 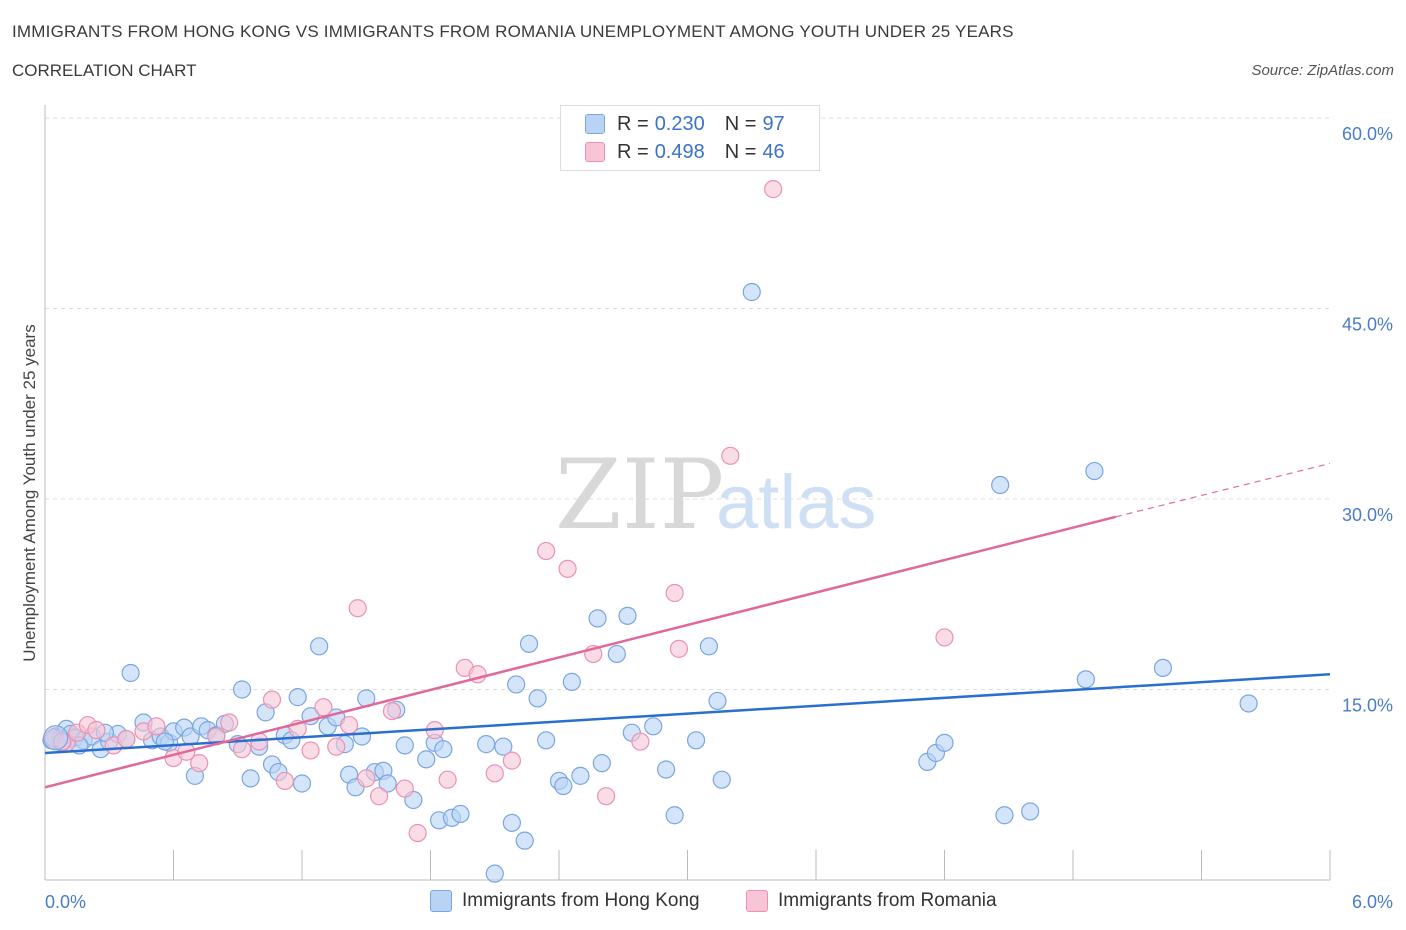 I want to click on legend-n-value: 97, so click(x=773, y=123).